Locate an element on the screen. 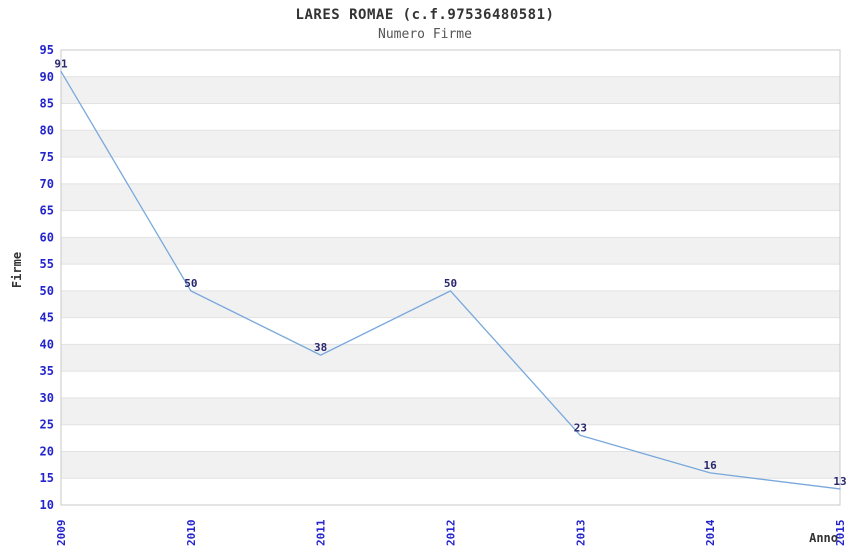 This screenshot has width=850, height=550. y-tick-label: 75 is located at coordinates (47, 157).